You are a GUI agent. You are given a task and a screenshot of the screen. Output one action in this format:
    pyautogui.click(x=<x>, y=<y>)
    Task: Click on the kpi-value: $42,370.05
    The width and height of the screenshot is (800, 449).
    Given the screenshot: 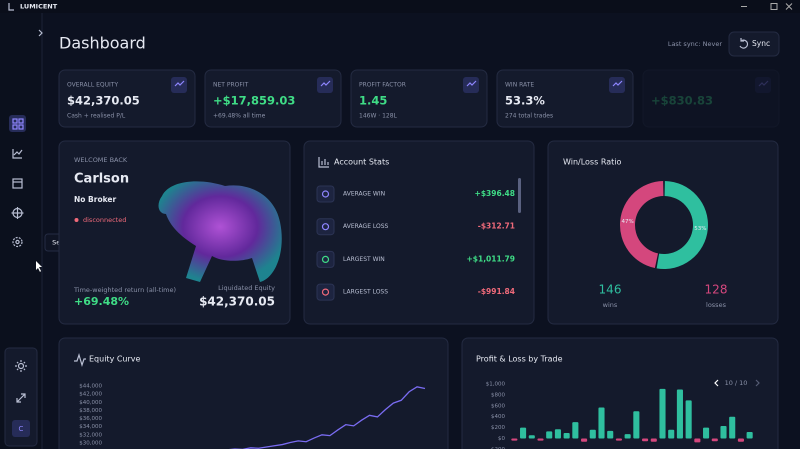 What is the action you would take?
    pyautogui.click(x=103, y=101)
    